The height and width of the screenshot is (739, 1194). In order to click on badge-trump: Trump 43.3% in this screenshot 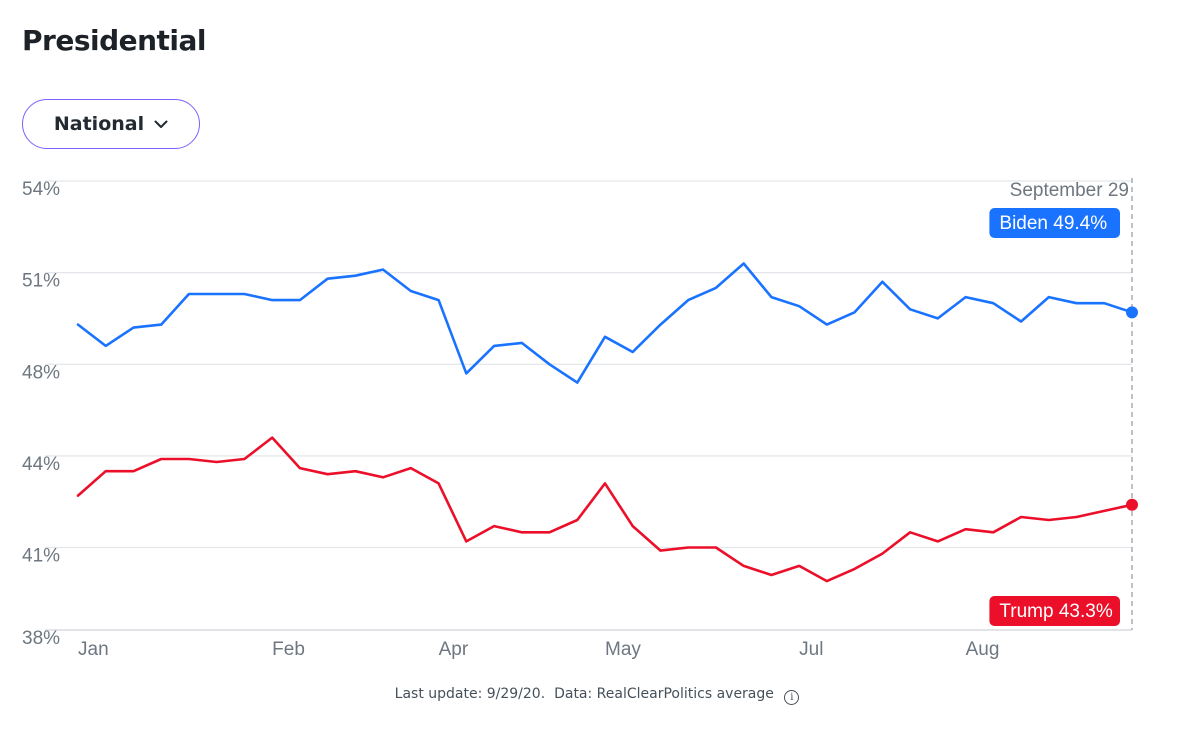, I will do `click(1054, 611)`.